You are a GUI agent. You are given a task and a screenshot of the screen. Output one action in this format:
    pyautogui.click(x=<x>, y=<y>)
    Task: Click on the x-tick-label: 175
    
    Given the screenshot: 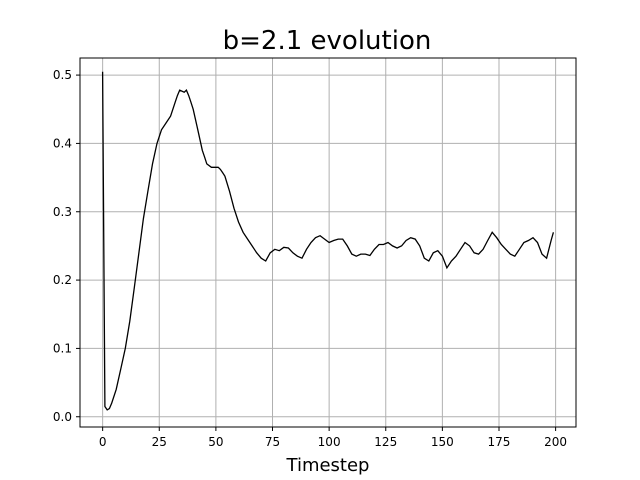 What is the action you would take?
    pyautogui.click(x=499, y=442)
    